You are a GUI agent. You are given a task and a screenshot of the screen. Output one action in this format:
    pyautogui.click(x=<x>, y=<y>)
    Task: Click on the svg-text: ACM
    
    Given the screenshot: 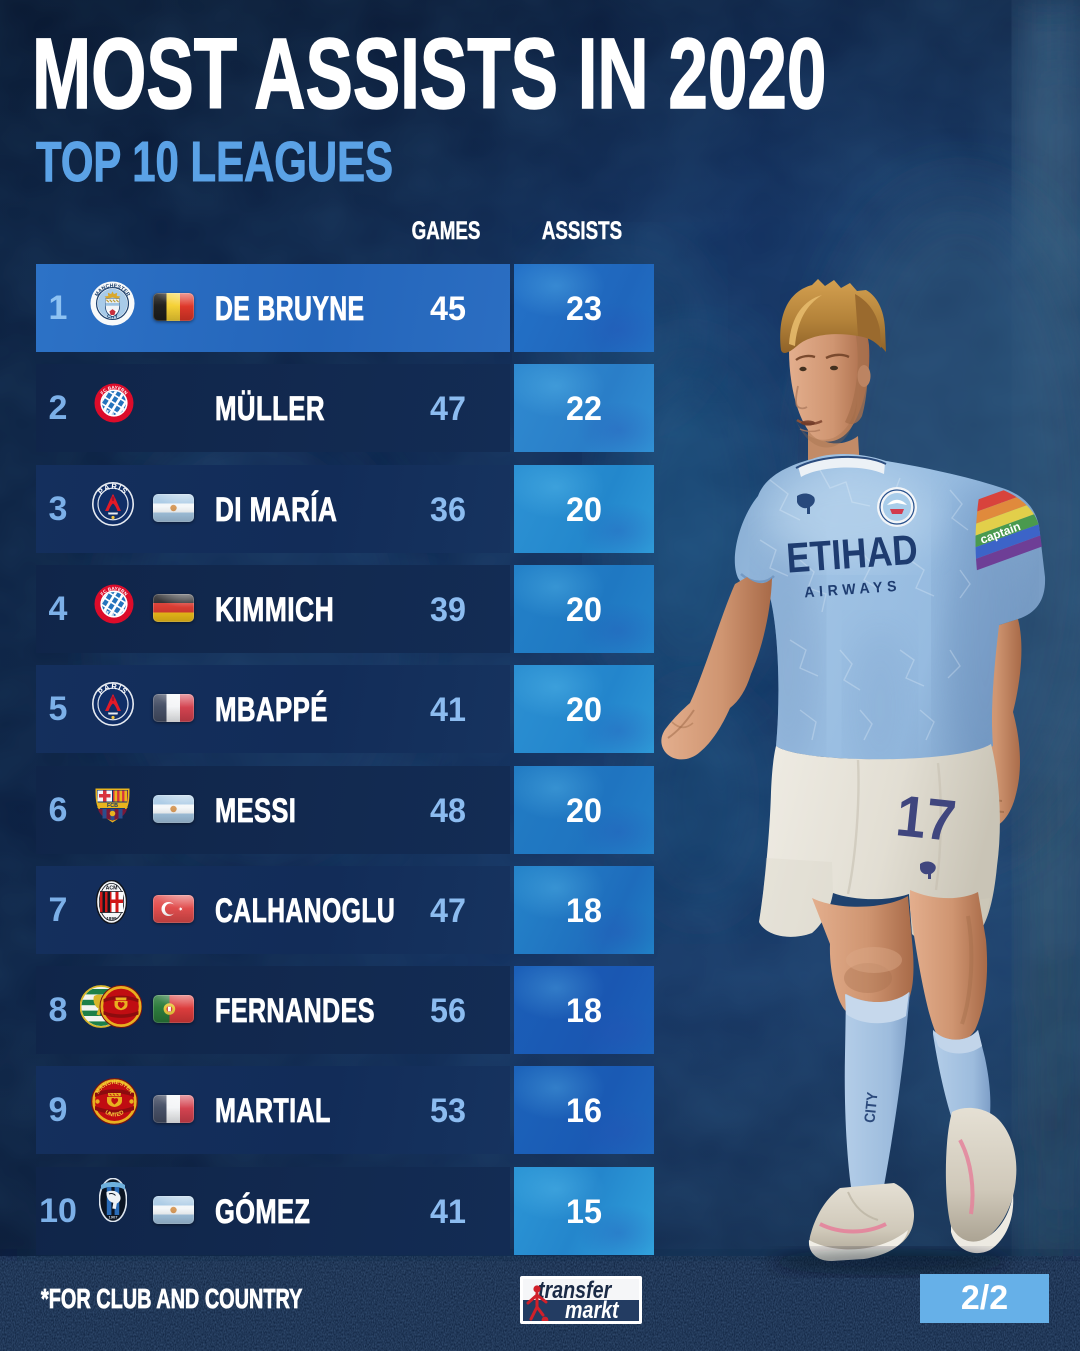 What is the action you would take?
    pyautogui.click(x=112, y=889)
    